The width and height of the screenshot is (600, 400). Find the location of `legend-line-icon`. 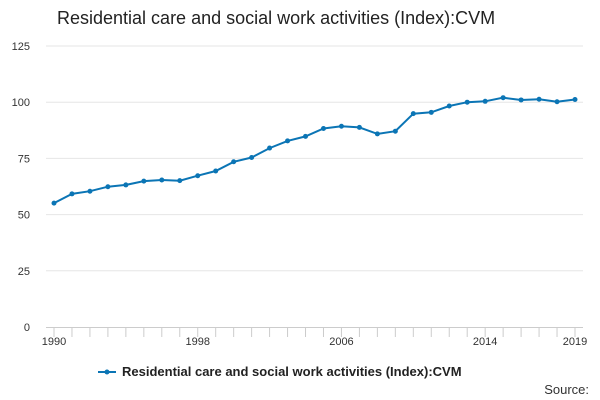

legend-line-icon is located at coordinates (107, 371).